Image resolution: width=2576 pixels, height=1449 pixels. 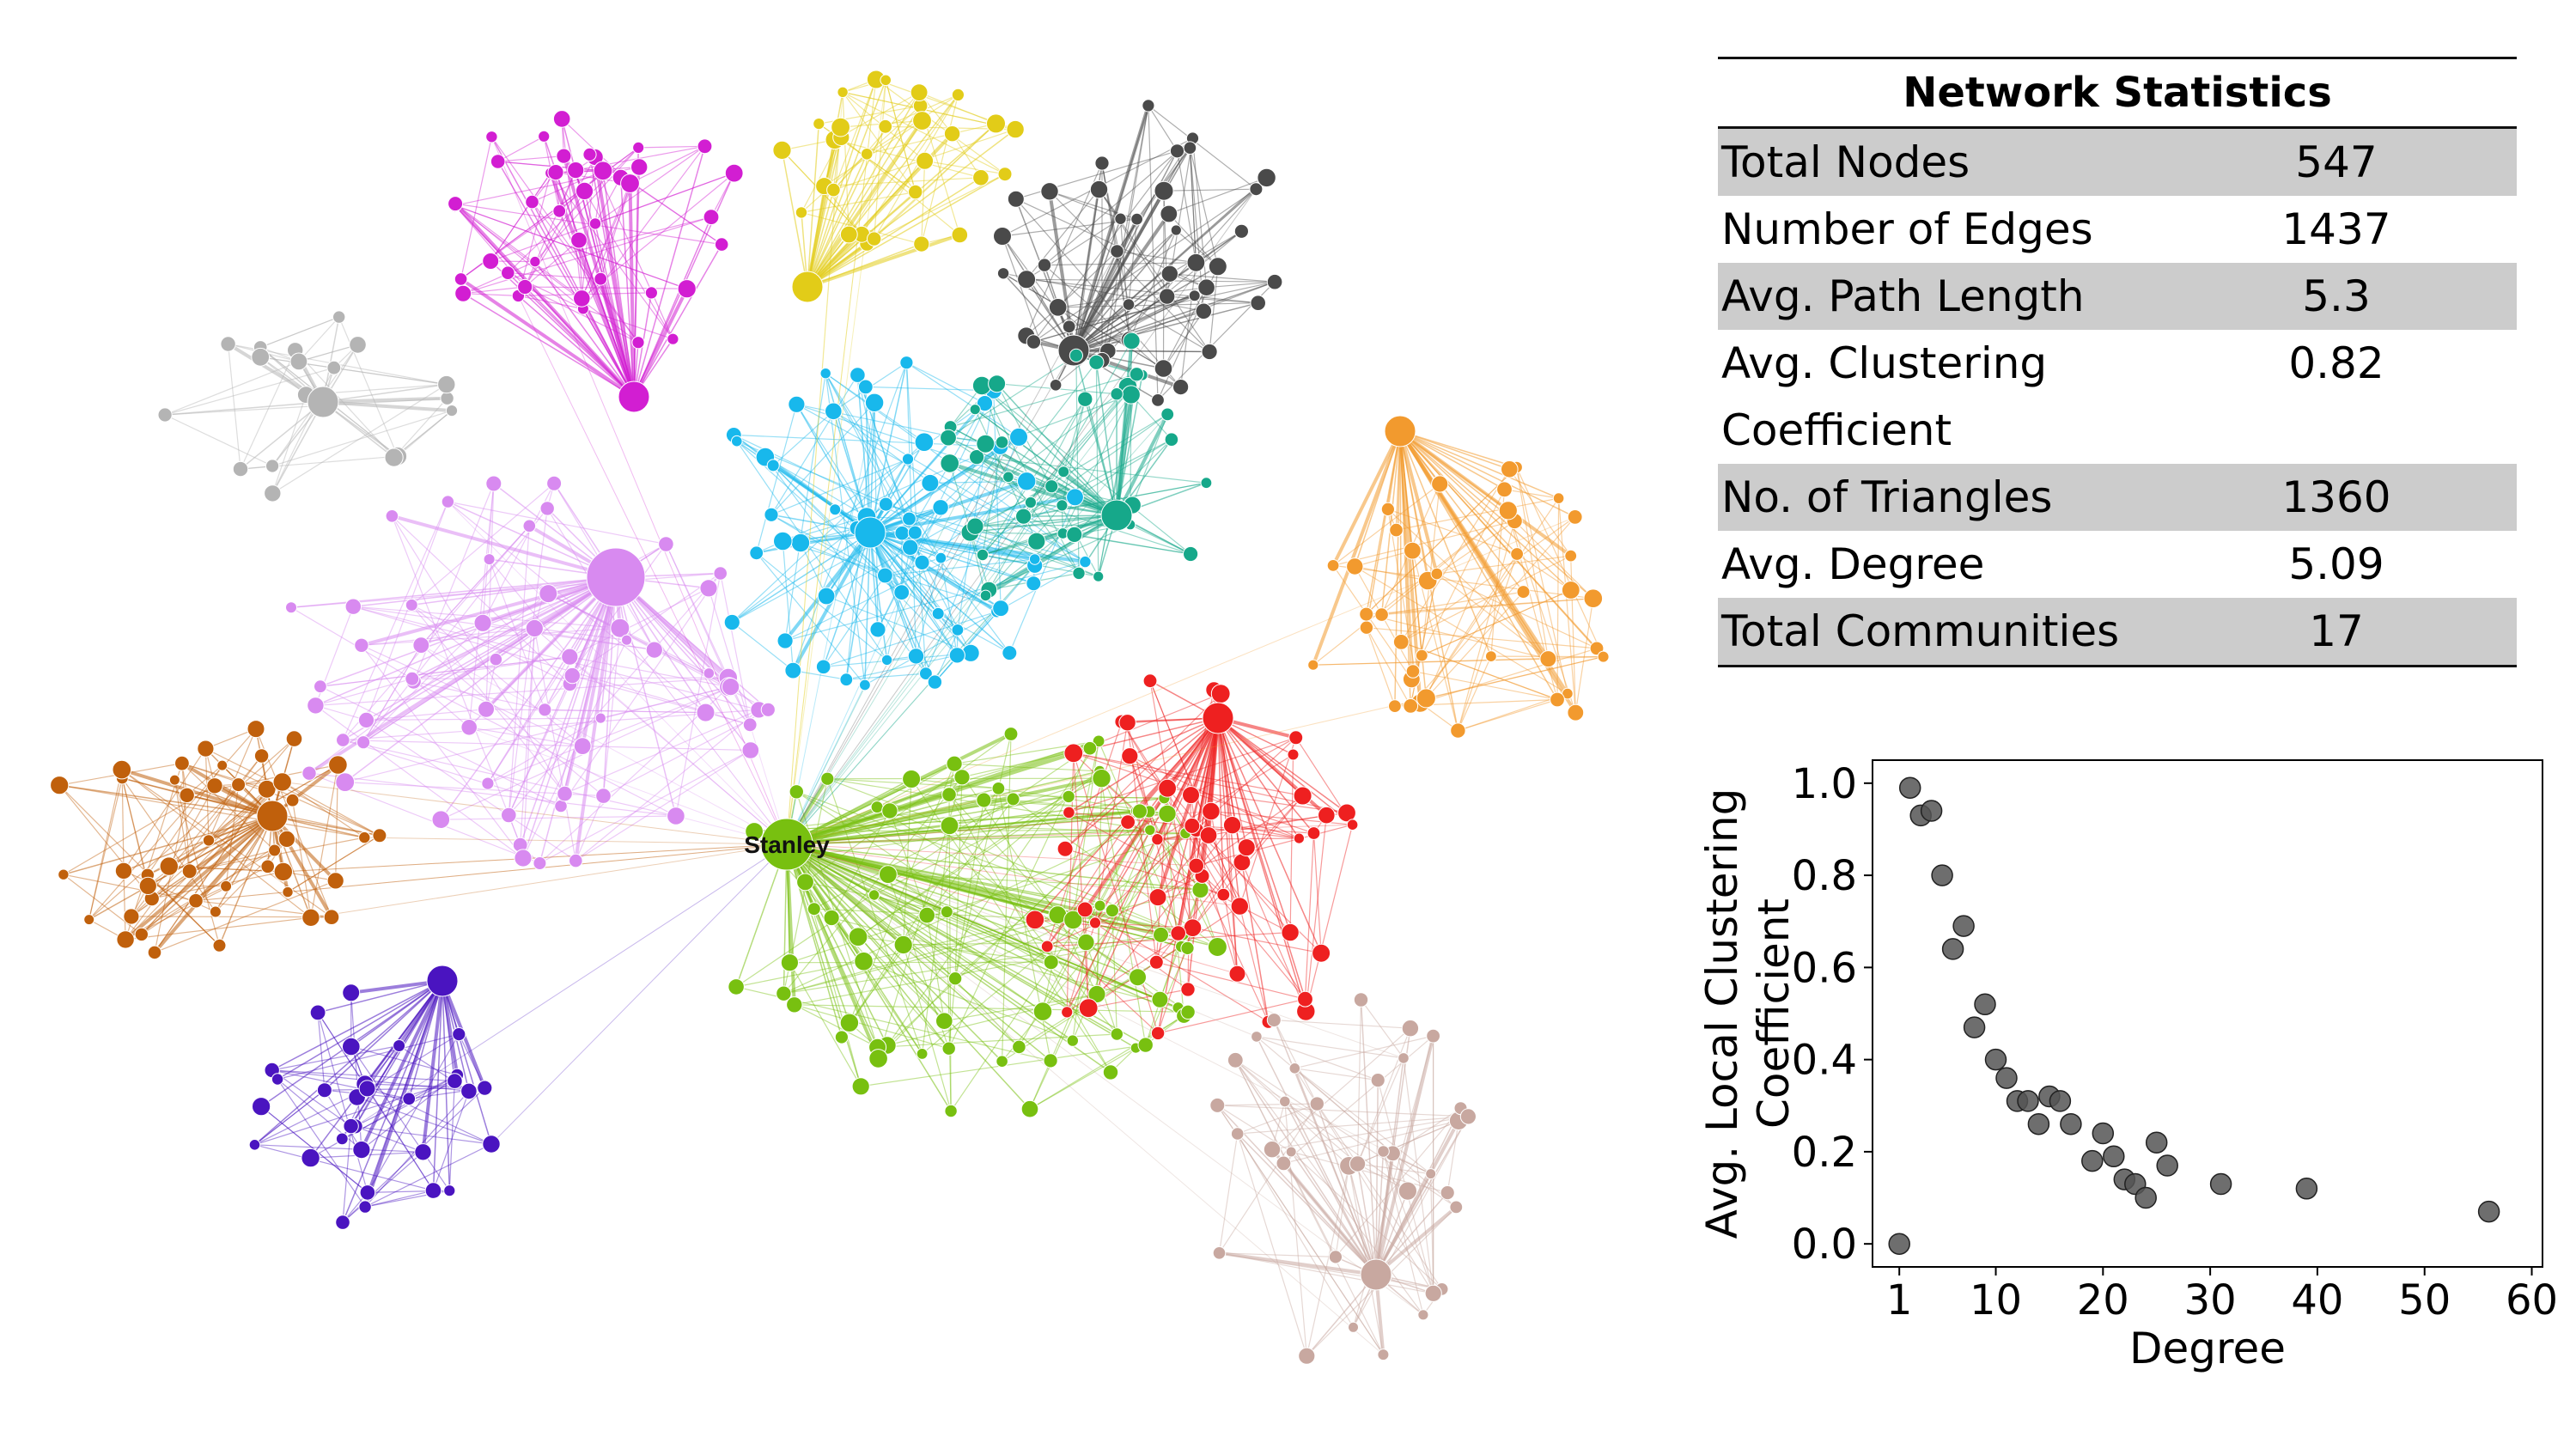 I want to click on stats-value: 1360, so click(x=2336, y=497).